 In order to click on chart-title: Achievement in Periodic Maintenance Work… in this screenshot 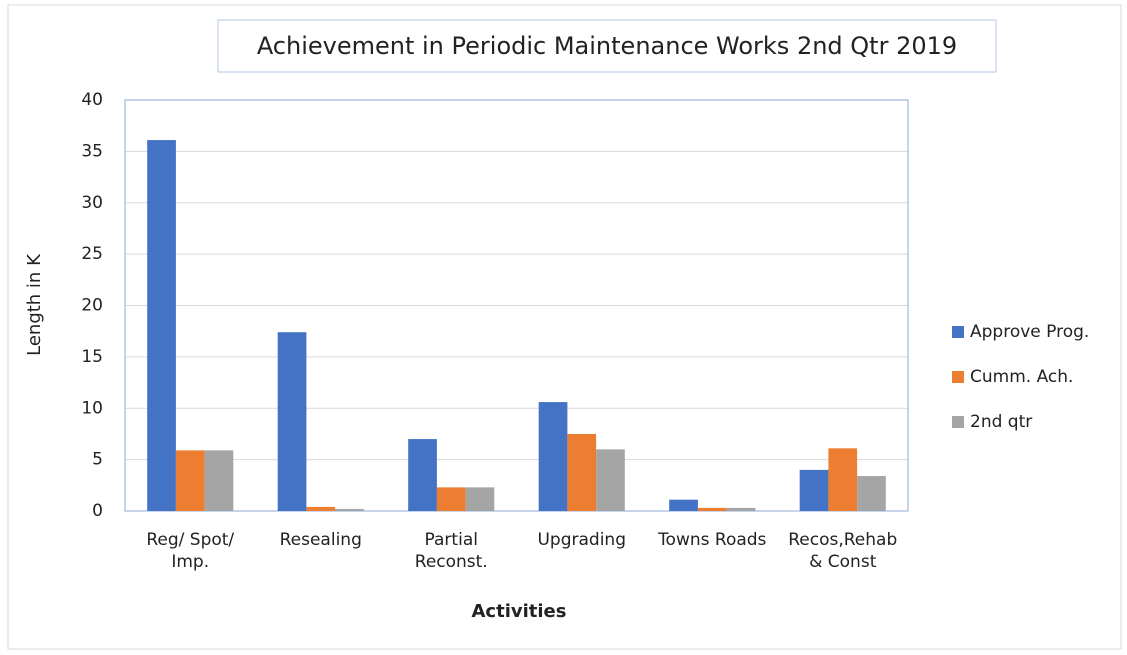, I will do `click(607, 46)`.